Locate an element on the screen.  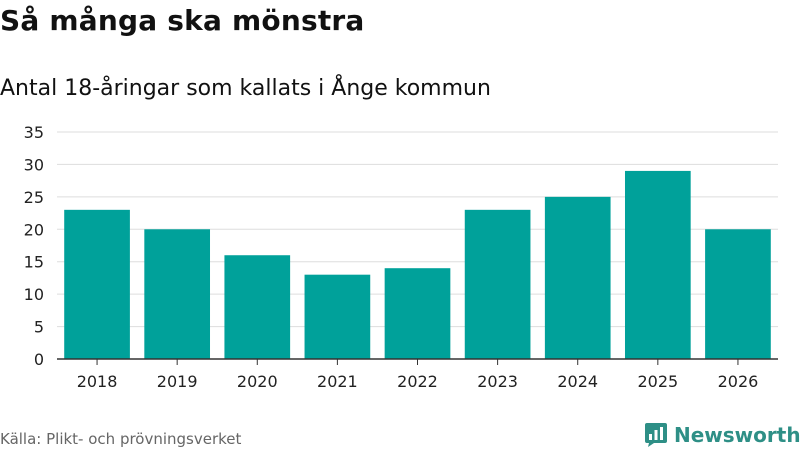
y-tick-label: 35 is located at coordinates (34, 132).